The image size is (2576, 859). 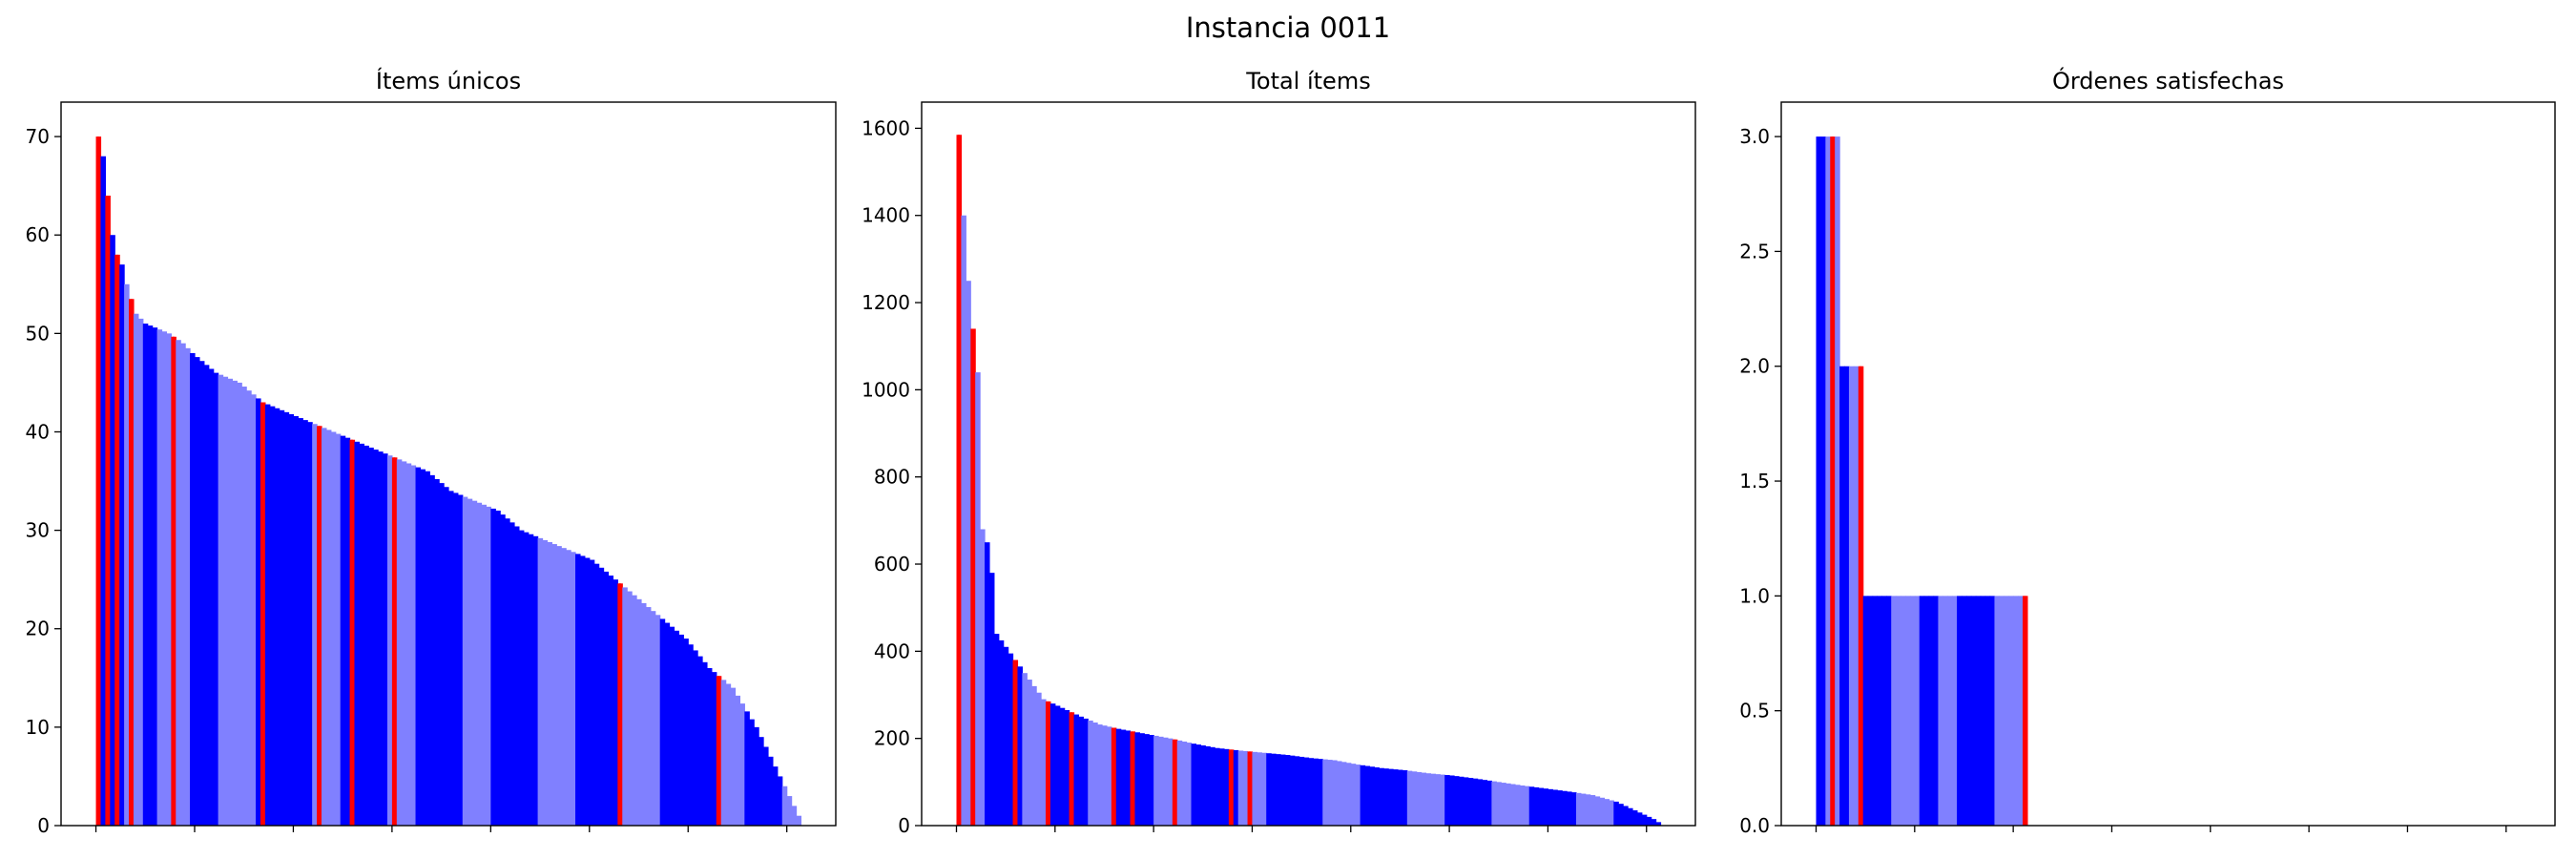 I want to click on y-axis: 0 200 400 600 800 1000 1200 1400 1600, so click(x=892, y=476).